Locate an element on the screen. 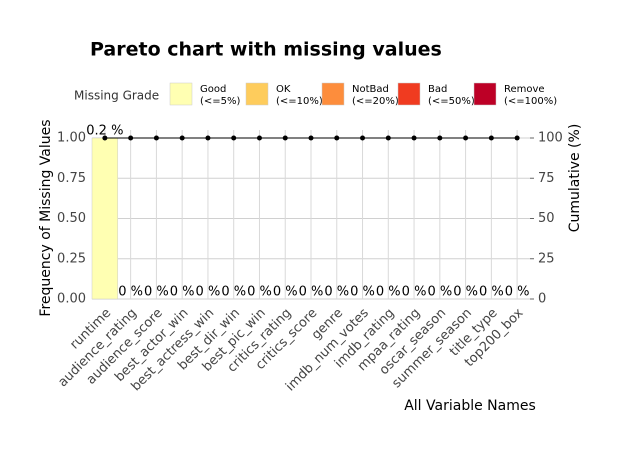 The image size is (620, 454). legend-label: OK is located at coordinates (283, 89).